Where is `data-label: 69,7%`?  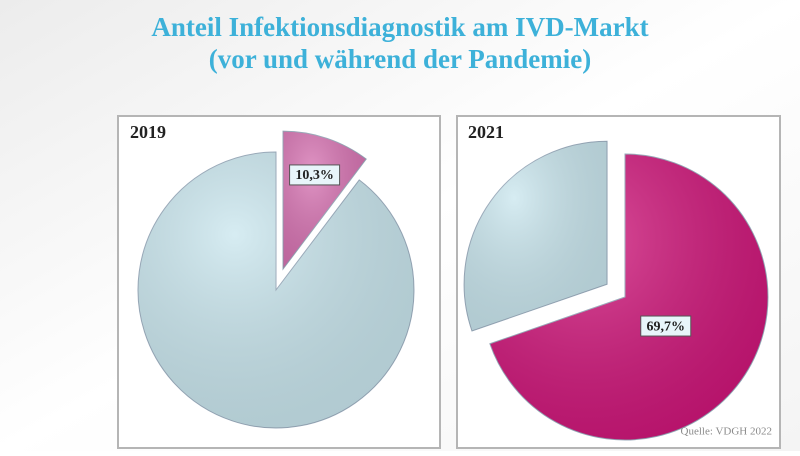
data-label: 69,7% is located at coordinates (666, 326).